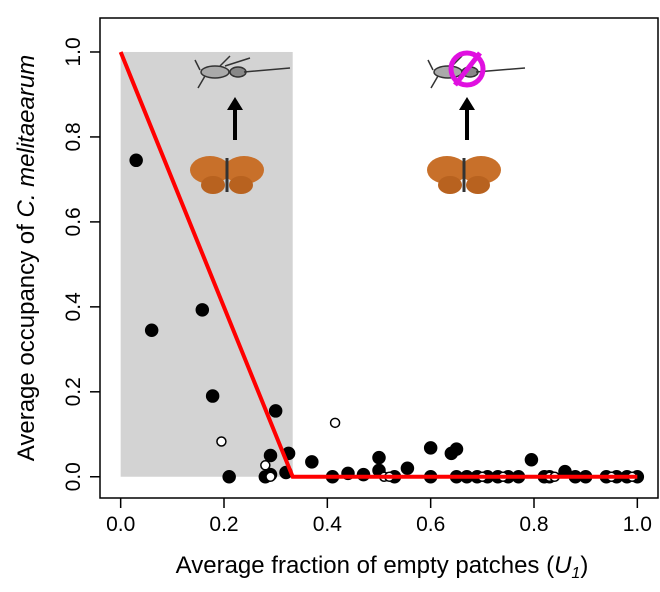  I want to click on x-label-end: ), so click(584, 565).